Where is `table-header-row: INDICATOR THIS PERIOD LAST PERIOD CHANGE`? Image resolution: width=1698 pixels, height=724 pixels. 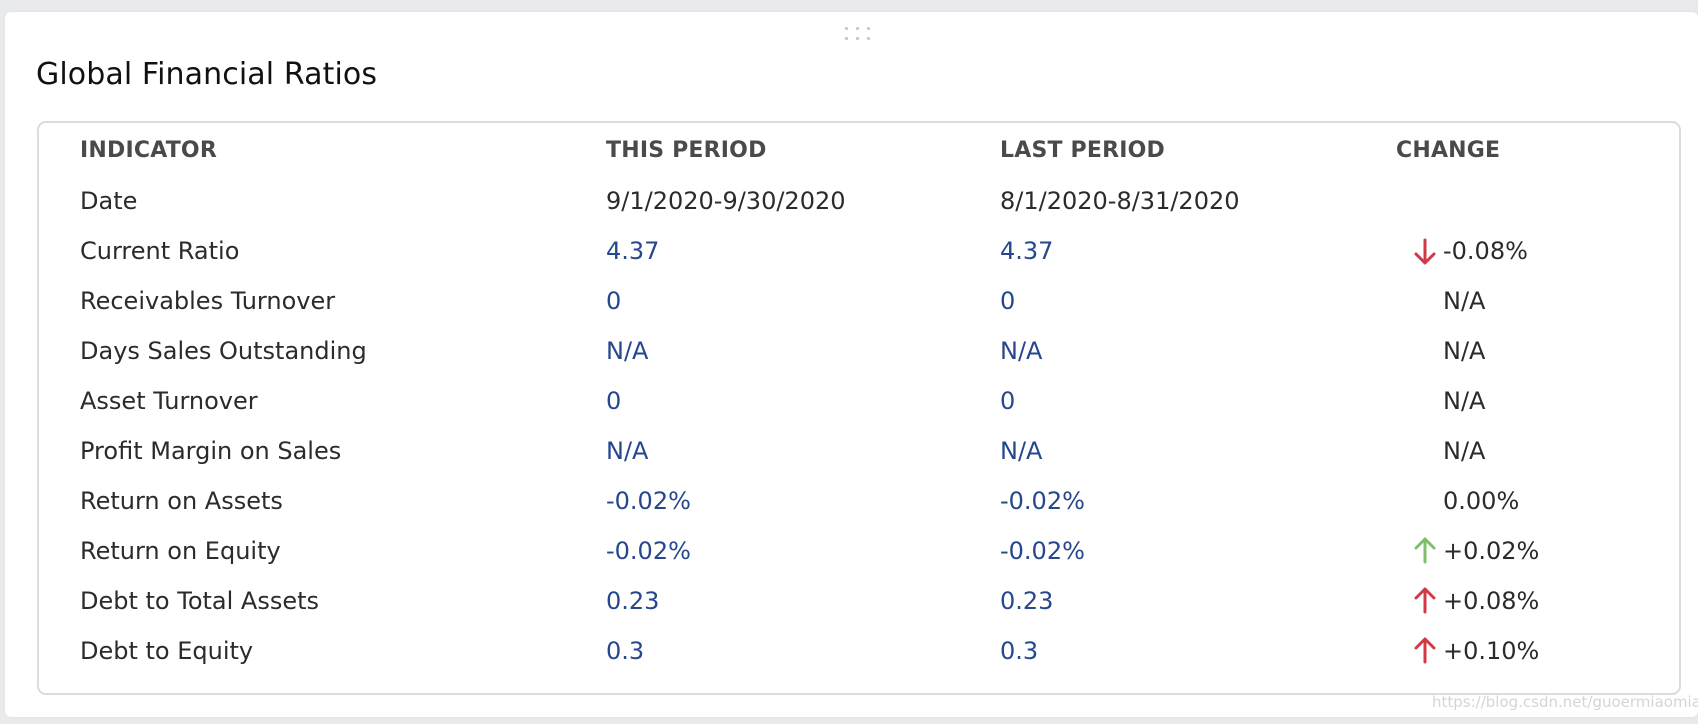 table-header-row: INDICATOR THIS PERIOD LAST PERIOD CHANGE is located at coordinates (859, 151).